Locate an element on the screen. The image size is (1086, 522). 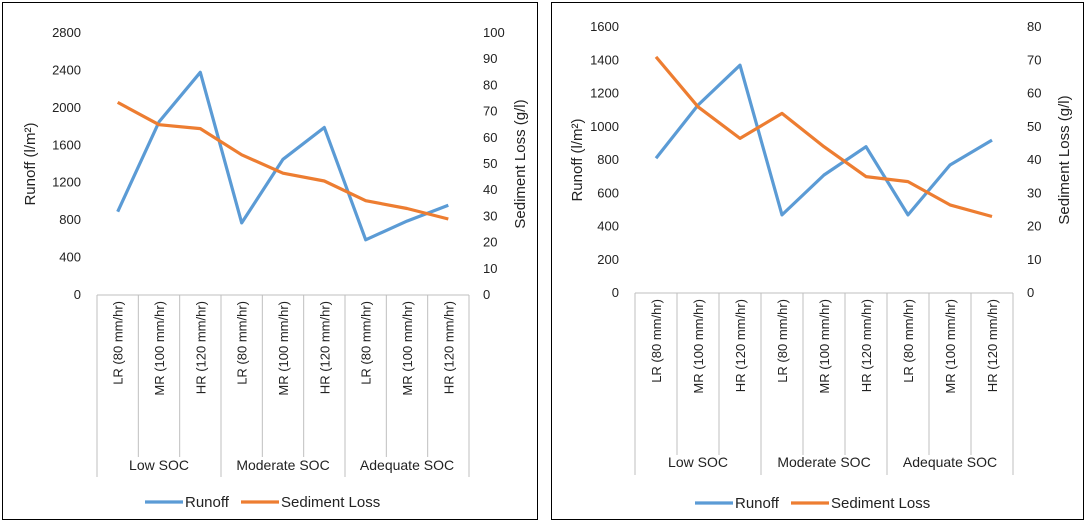
right-y-tick-label: 200 is located at coordinates (608, 259).